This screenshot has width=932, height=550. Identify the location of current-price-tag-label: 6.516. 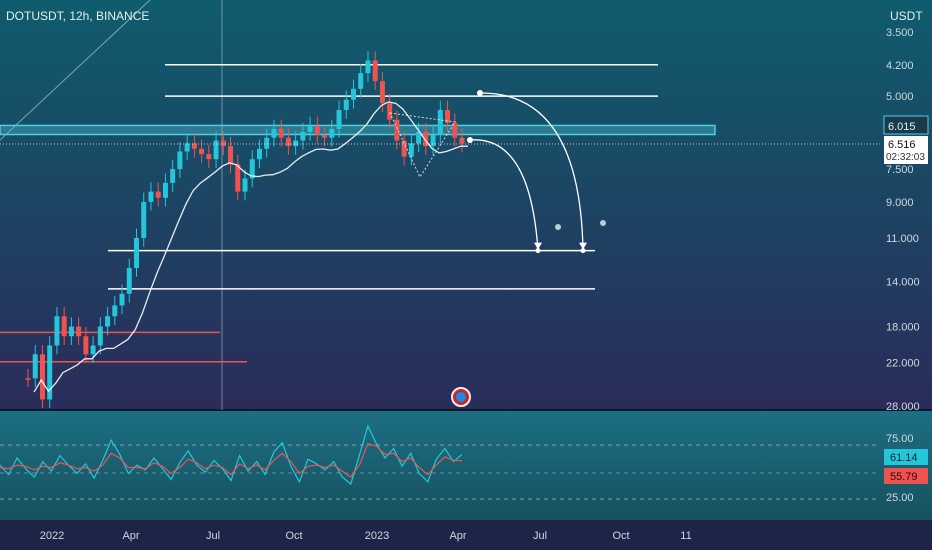
(902, 145).